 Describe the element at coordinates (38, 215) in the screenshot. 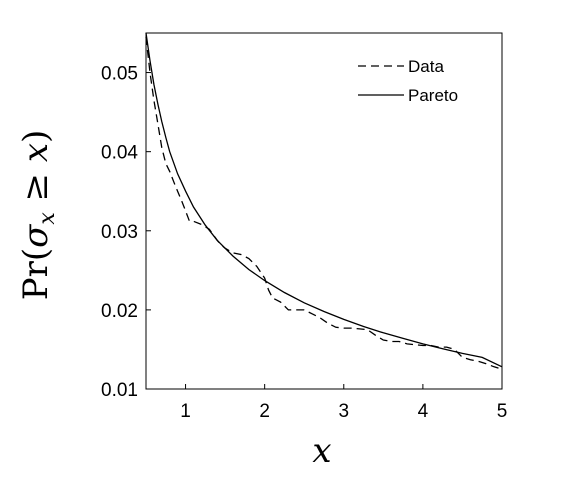

I see `y-axis-title: Pr(σx ≥ x)` at that location.